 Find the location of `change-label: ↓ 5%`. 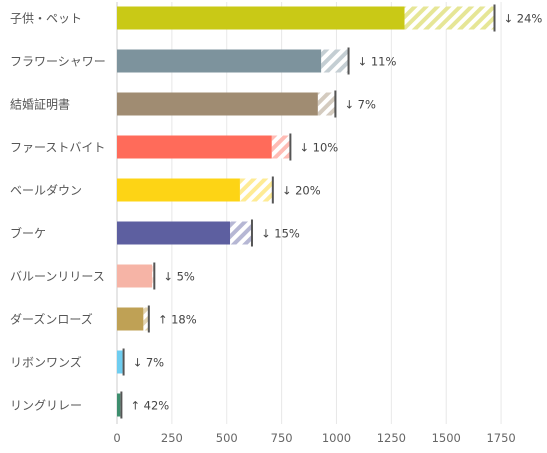

change-label: ↓ 5% is located at coordinates (179, 277).